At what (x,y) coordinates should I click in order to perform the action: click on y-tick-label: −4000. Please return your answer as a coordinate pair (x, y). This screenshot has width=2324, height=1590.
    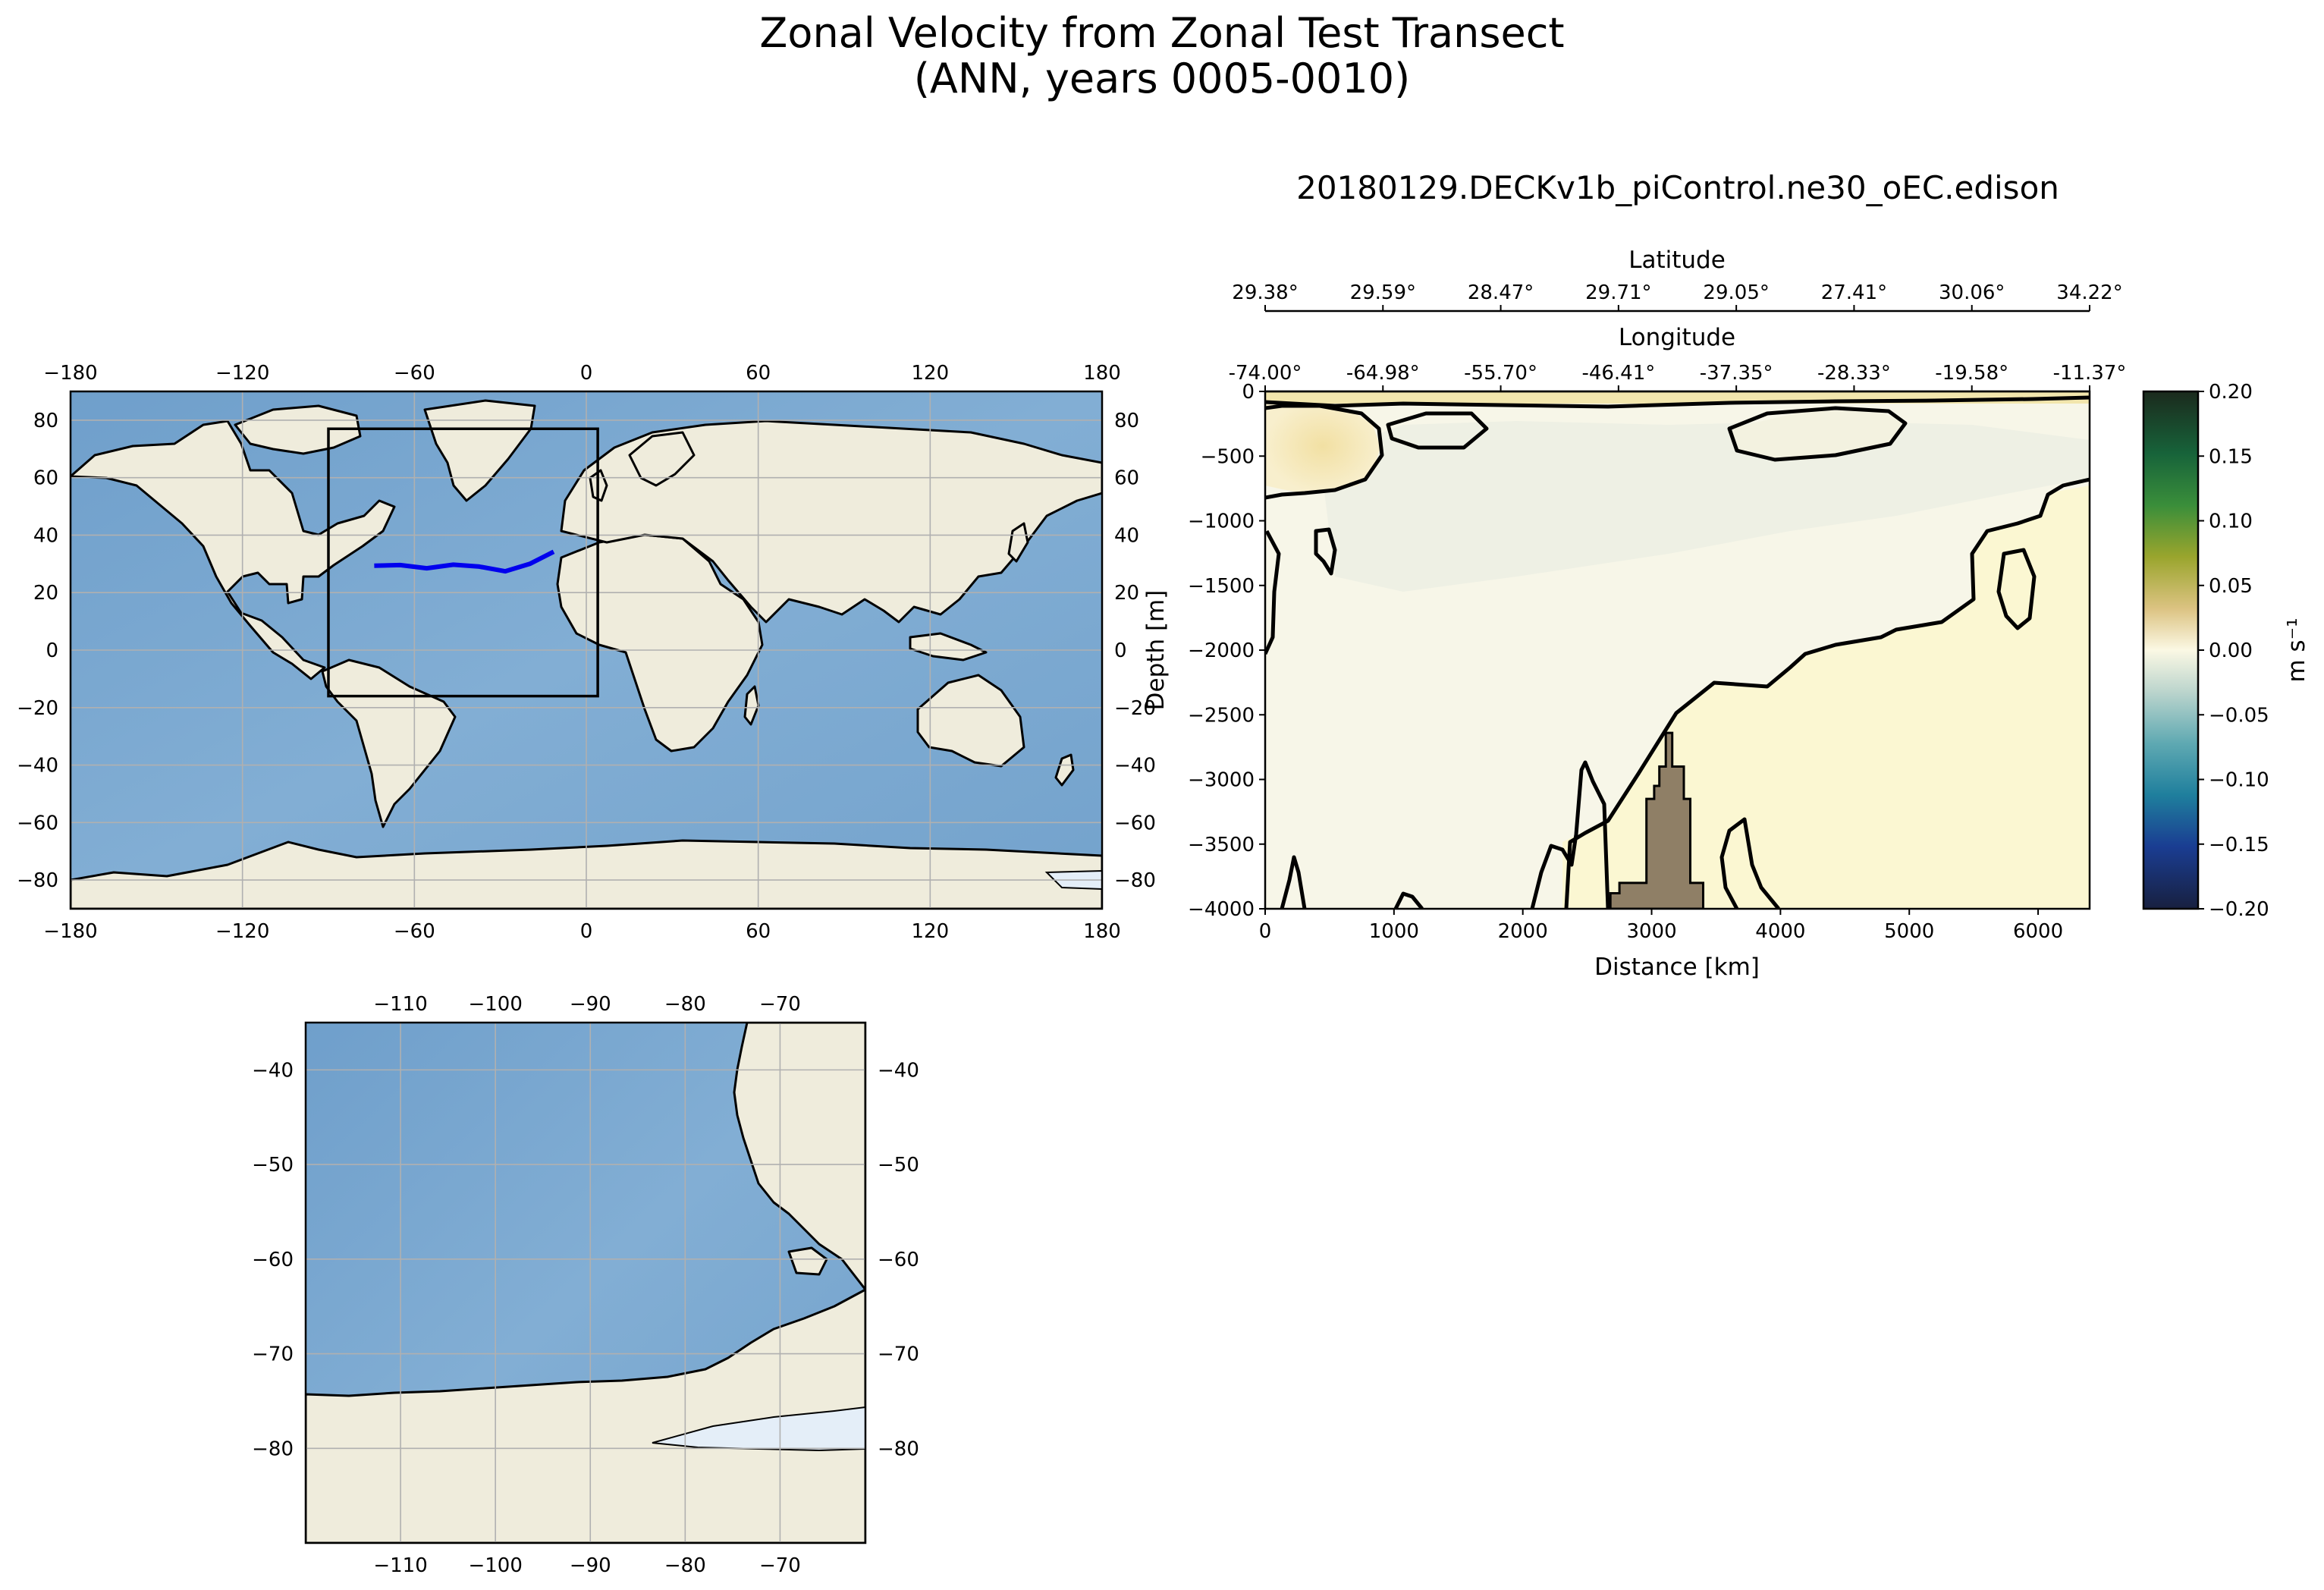
    Looking at the image, I should click on (1221, 909).